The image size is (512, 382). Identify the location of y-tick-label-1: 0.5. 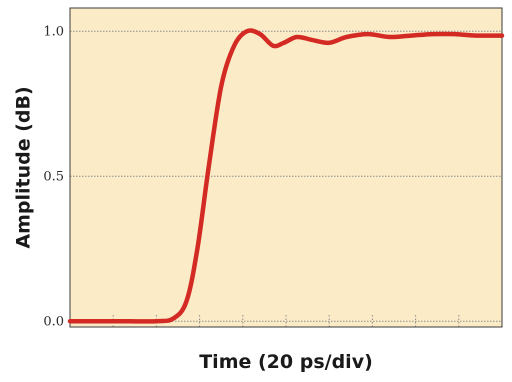
(53, 177).